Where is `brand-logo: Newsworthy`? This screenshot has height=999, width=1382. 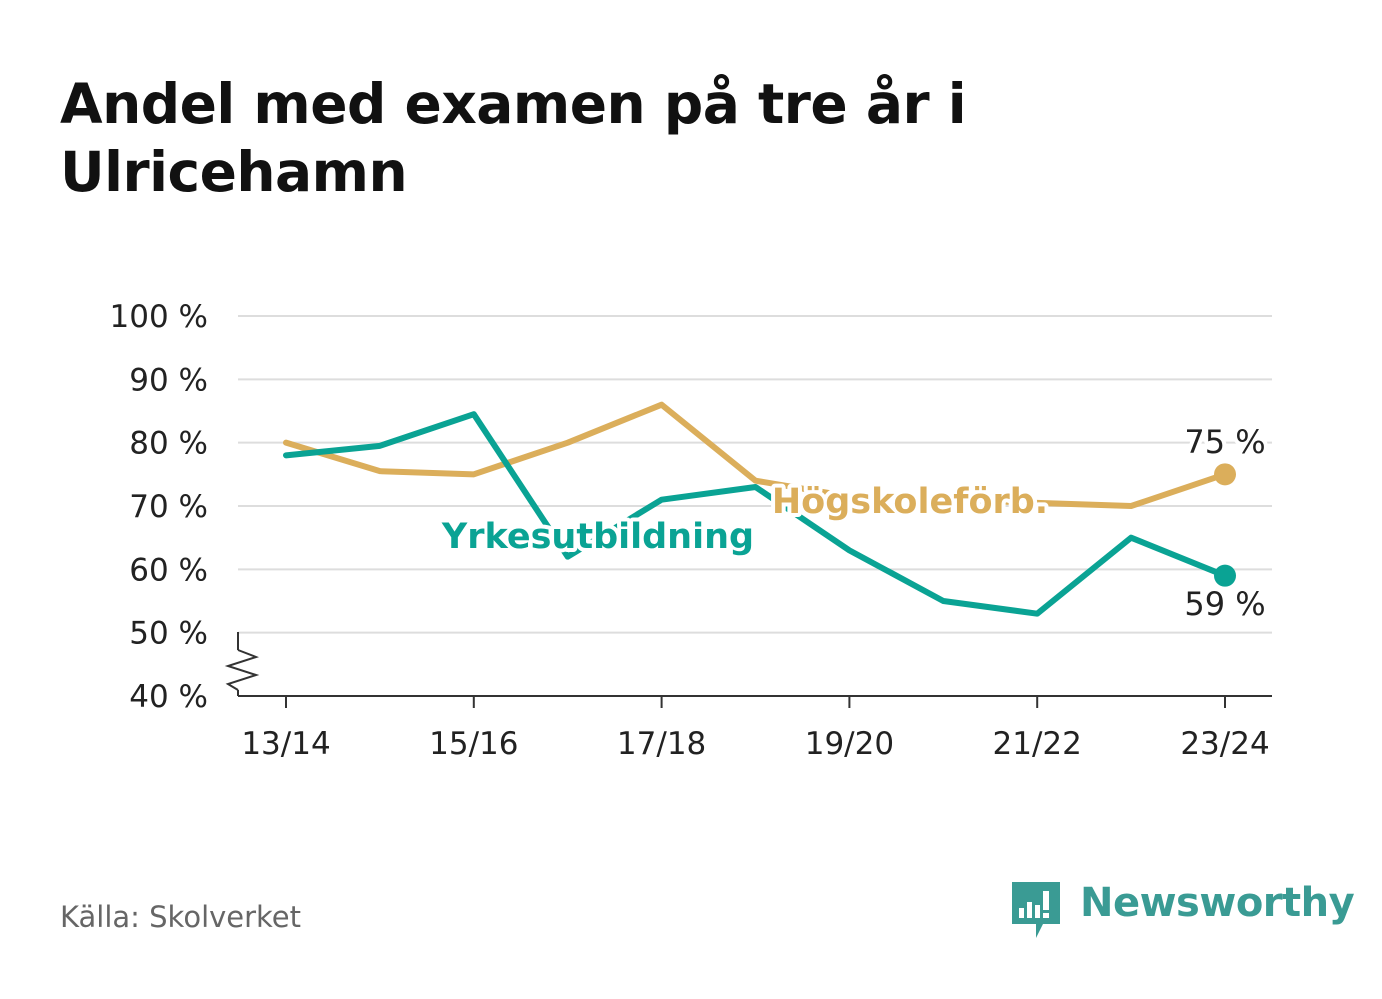
brand-logo: Newsworthy is located at coordinates (1182, 910).